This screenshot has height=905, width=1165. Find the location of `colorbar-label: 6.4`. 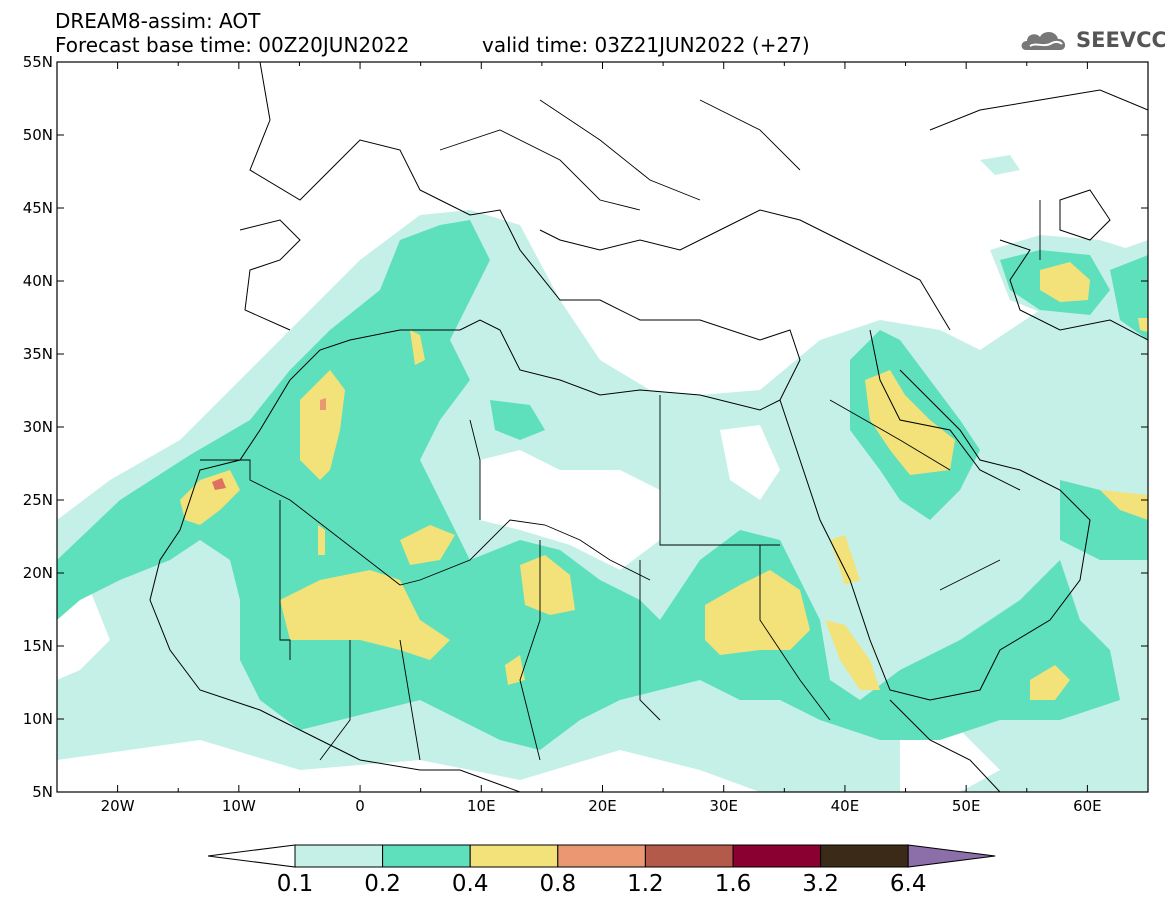

colorbar-label: 6.4 is located at coordinates (908, 884).